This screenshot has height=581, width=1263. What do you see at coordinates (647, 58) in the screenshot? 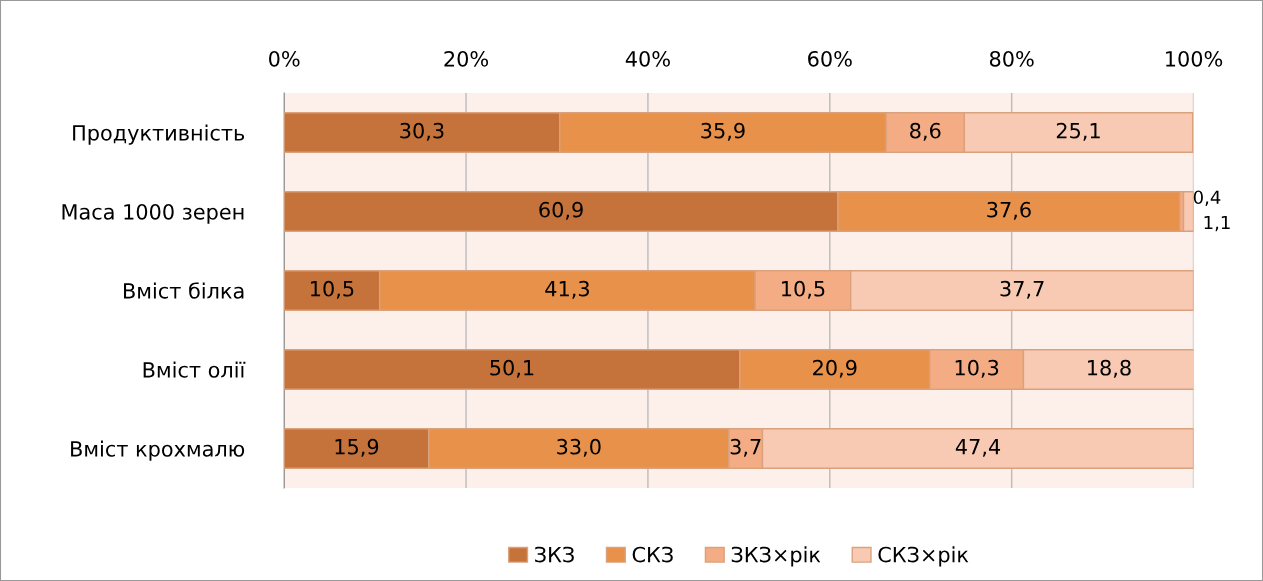
I see `x-tick-label: 40%` at bounding box center [647, 58].